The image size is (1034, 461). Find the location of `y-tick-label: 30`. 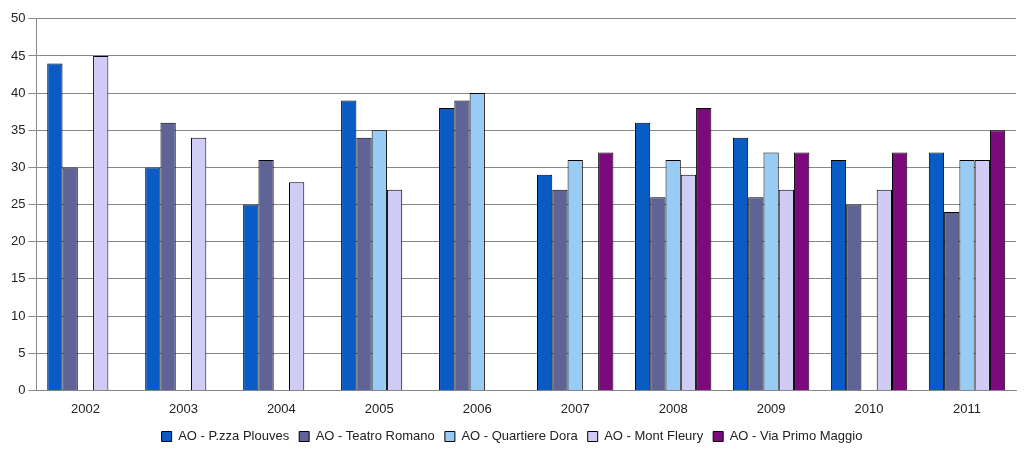

y-tick-label: 30 is located at coordinates (18, 167).